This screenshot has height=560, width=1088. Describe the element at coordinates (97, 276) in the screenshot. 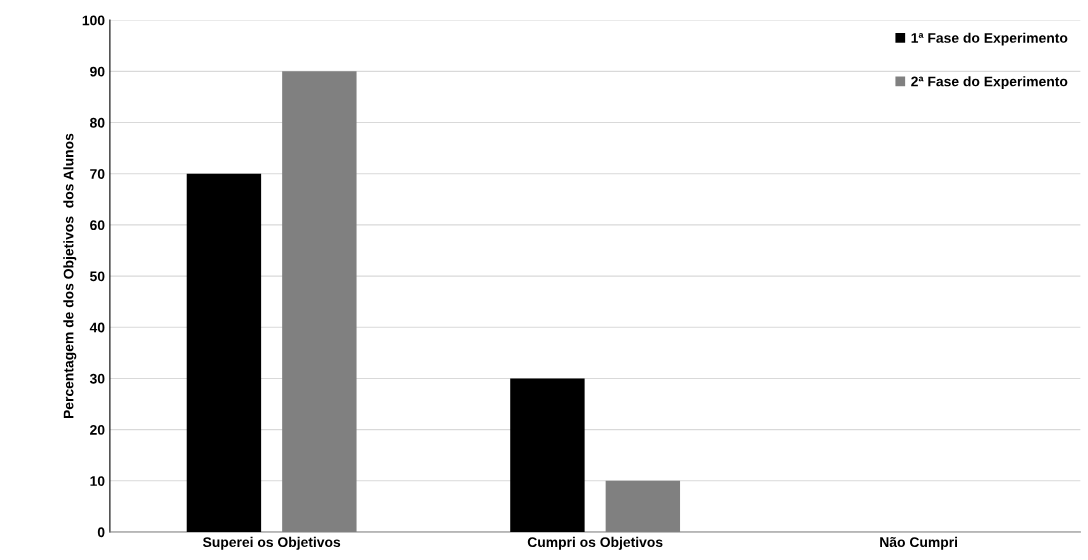

I see `y-tick-label: 50` at that location.